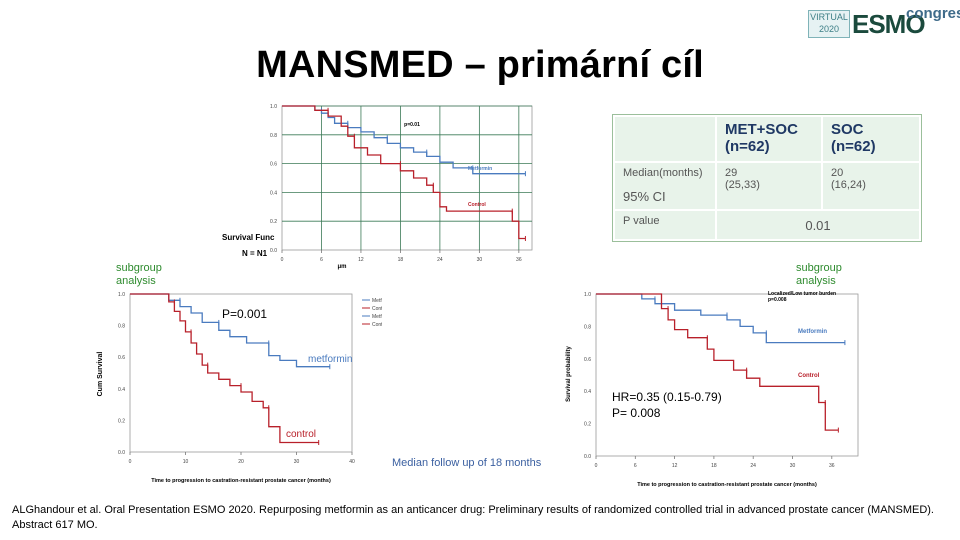  Describe the element at coordinates (871, 186) in the screenshot. I see `soc-median-cell: 20 (16,24)` at that location.